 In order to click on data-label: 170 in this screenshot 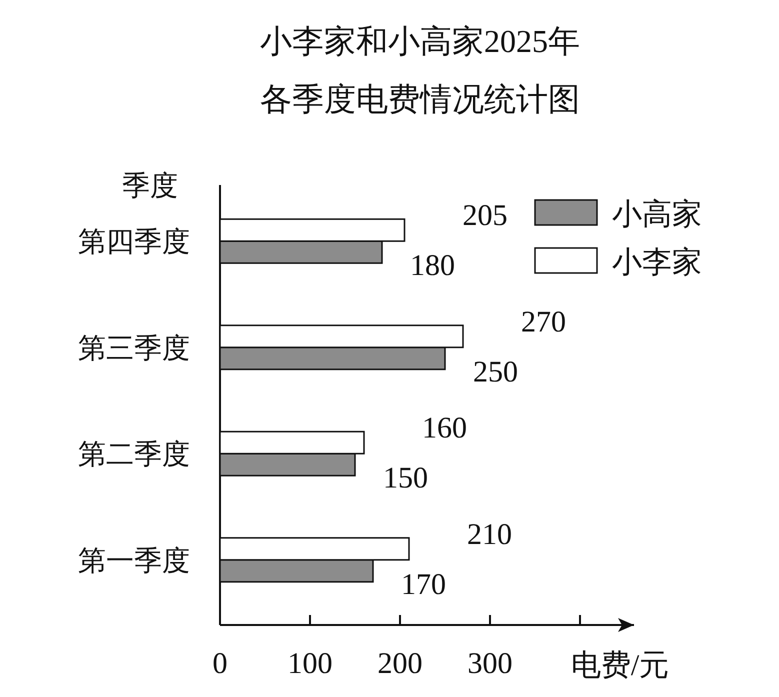, I will do `click(423, 584)`.